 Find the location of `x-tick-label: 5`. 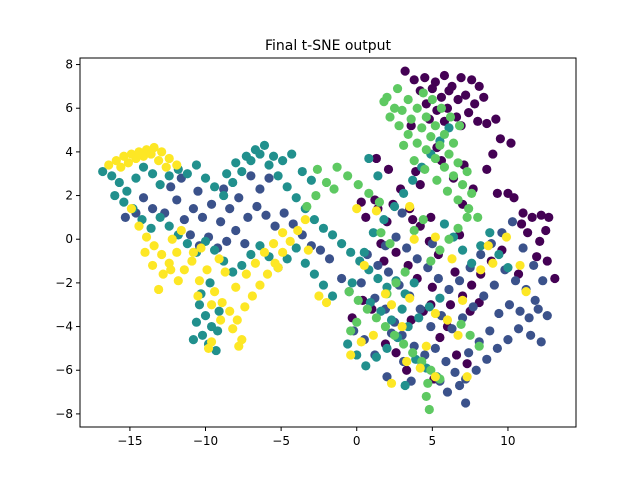

x-tick-label: 5 is located at coordinates (433, 441).